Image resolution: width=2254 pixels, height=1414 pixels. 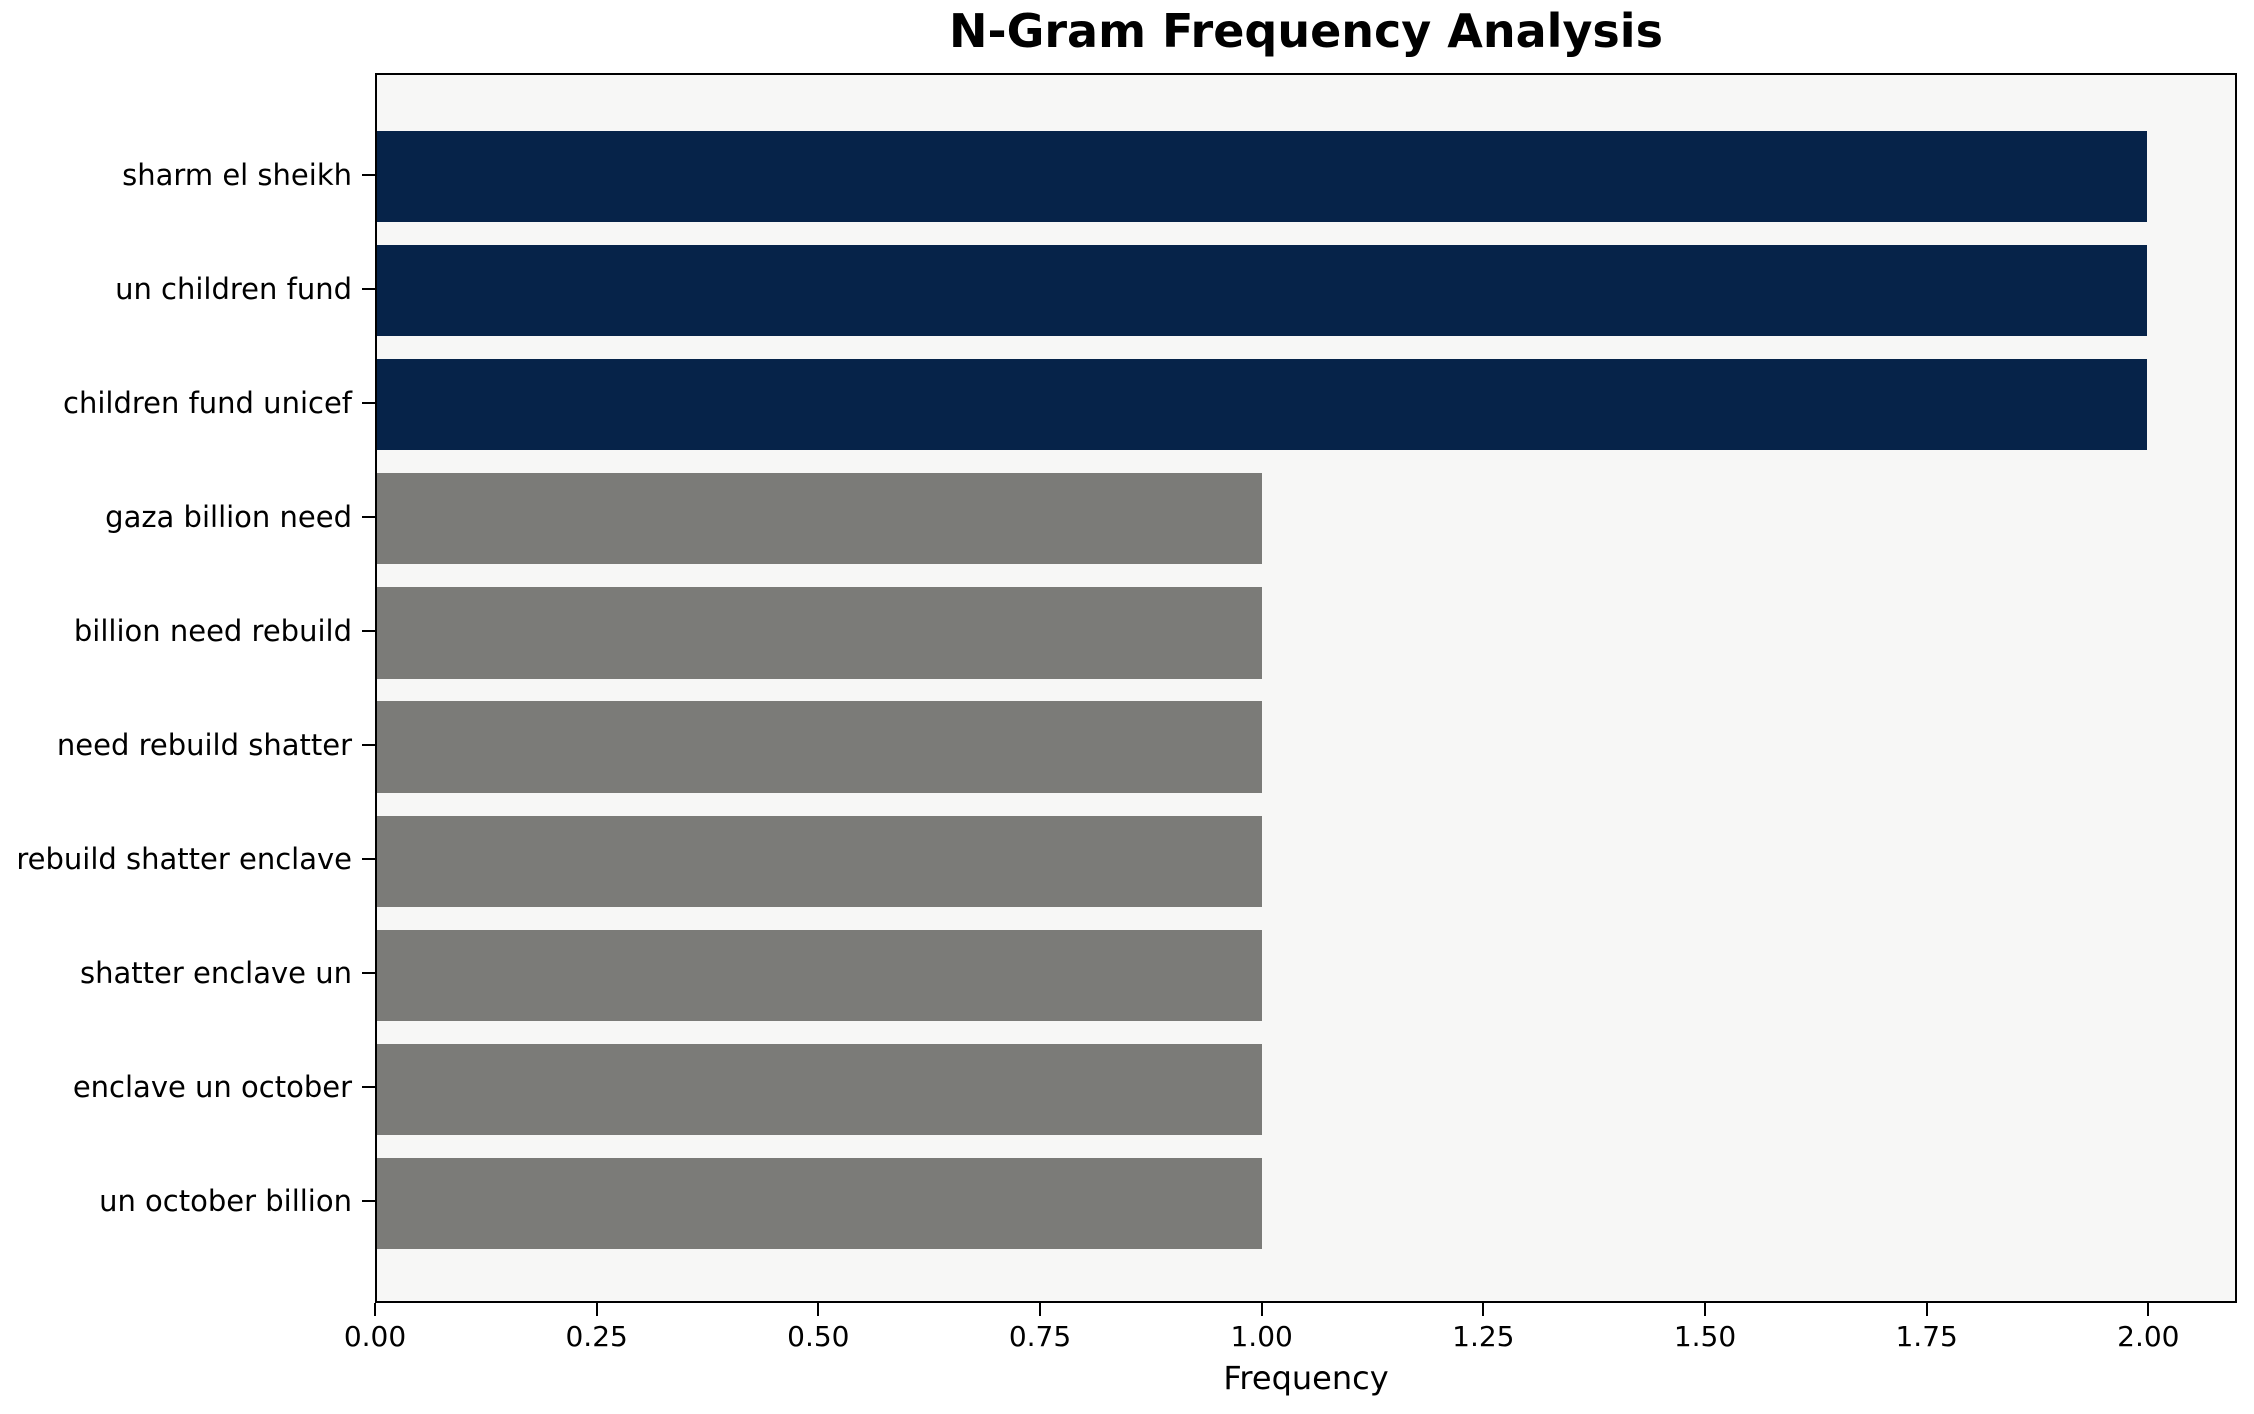 I want to click on bar-billion-need-rebuild, so click(x=819, y=633).